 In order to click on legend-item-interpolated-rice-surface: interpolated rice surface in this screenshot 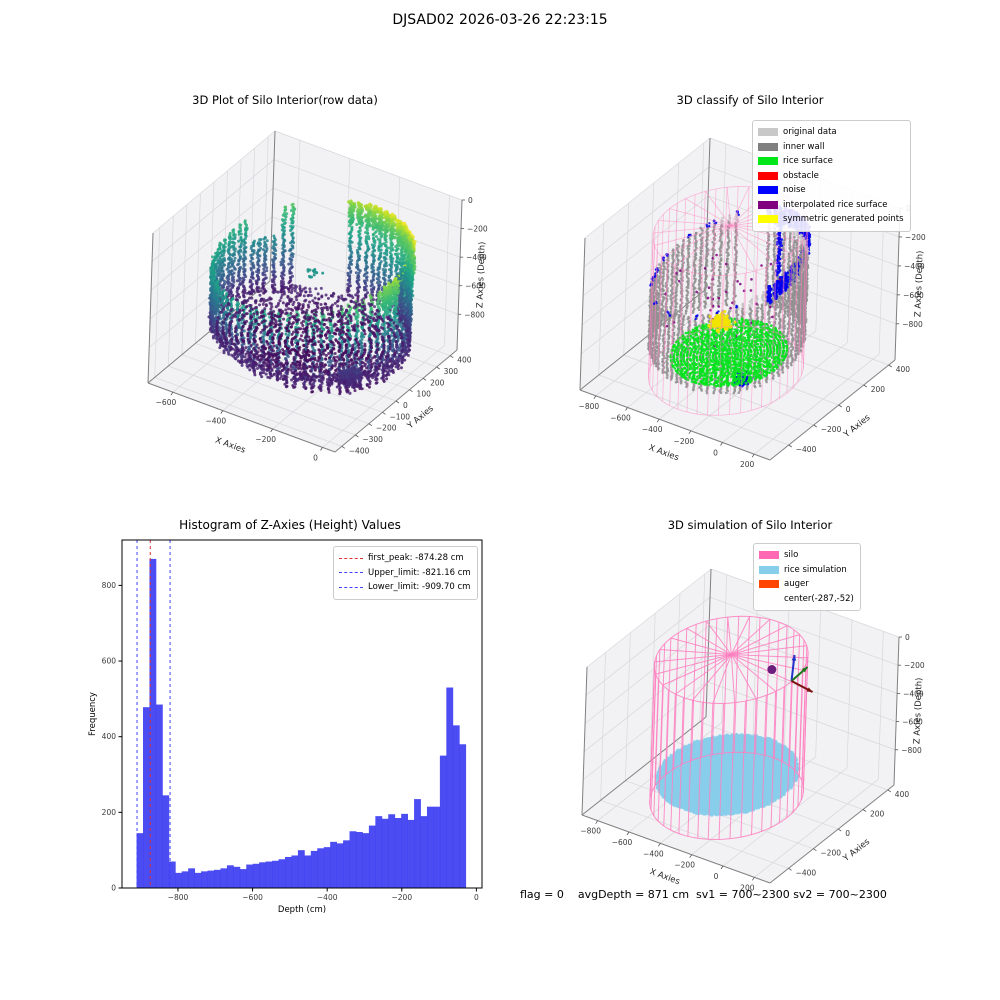, I will do `click(831, 205)`.